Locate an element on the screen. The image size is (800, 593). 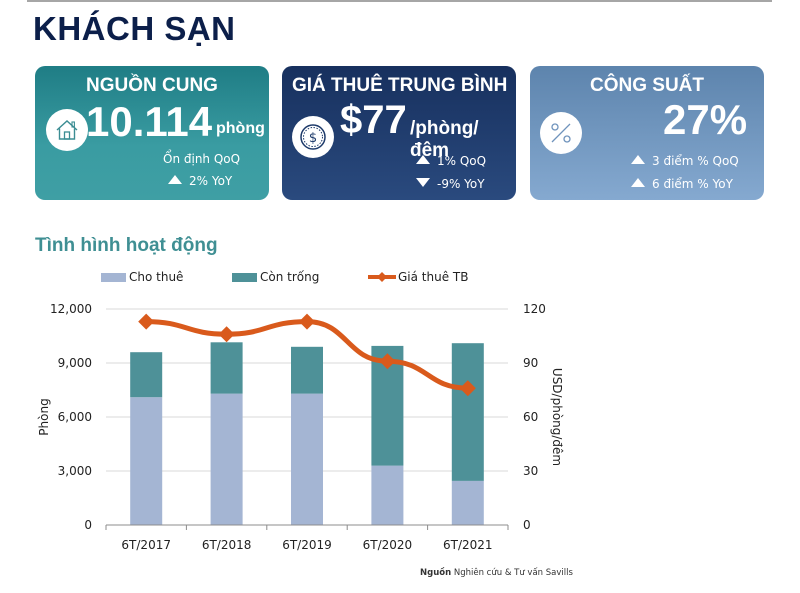
rate-qoq: 1% QoQ is located at coordinates (451, 161).